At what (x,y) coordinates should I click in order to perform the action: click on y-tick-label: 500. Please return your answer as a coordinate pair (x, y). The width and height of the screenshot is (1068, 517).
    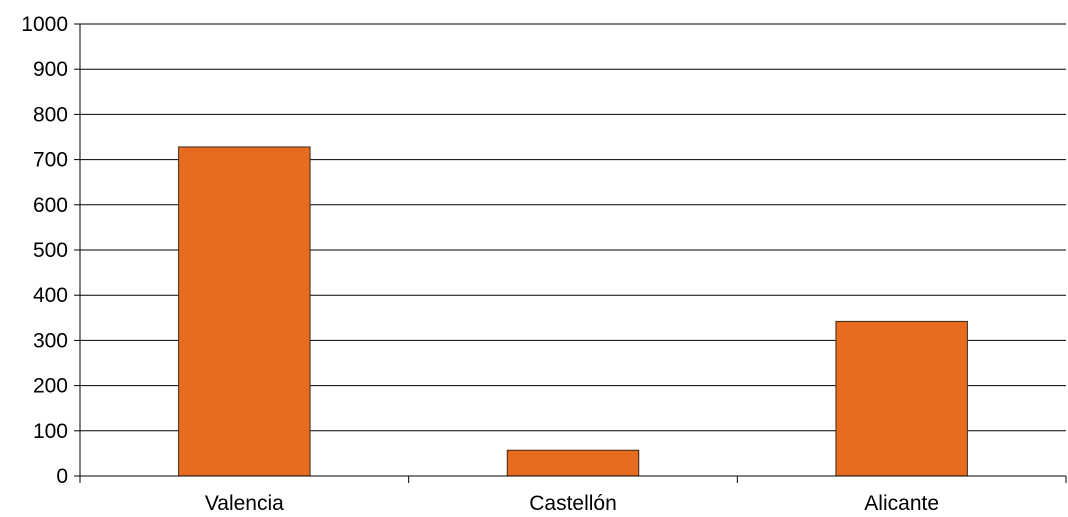
    Looking at the image, I should click on (50, 250).